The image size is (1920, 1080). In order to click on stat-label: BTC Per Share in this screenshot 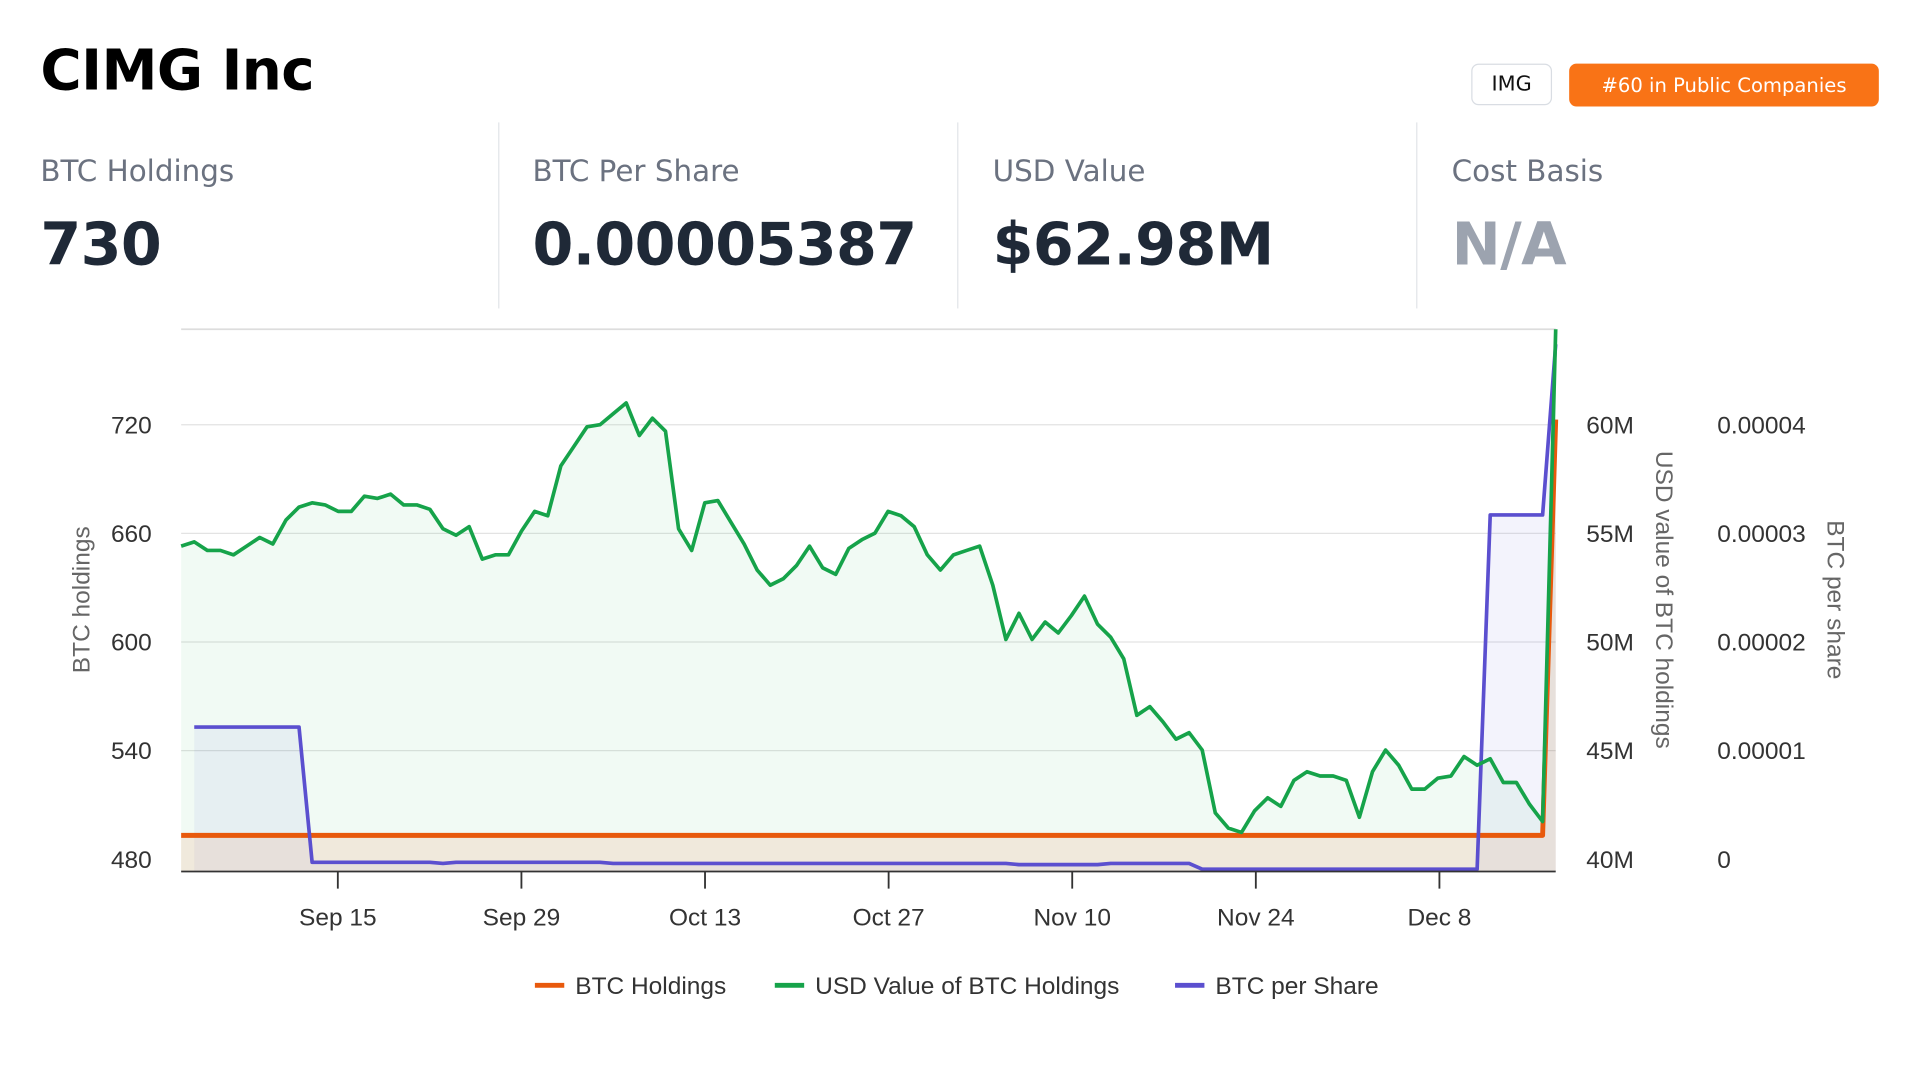, I will do `click(636, 171)`.